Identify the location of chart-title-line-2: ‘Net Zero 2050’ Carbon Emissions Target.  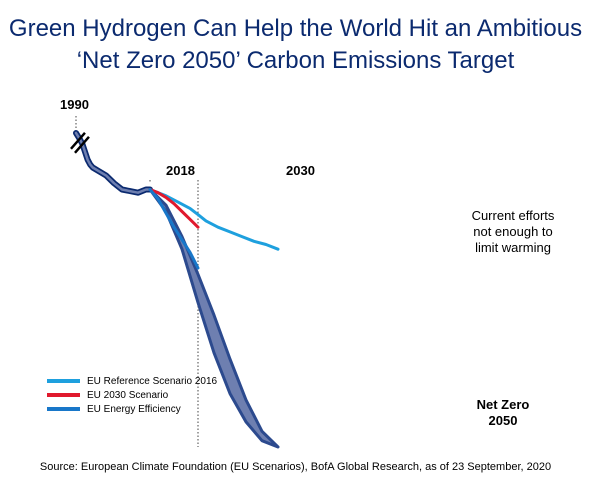
(295, 60).